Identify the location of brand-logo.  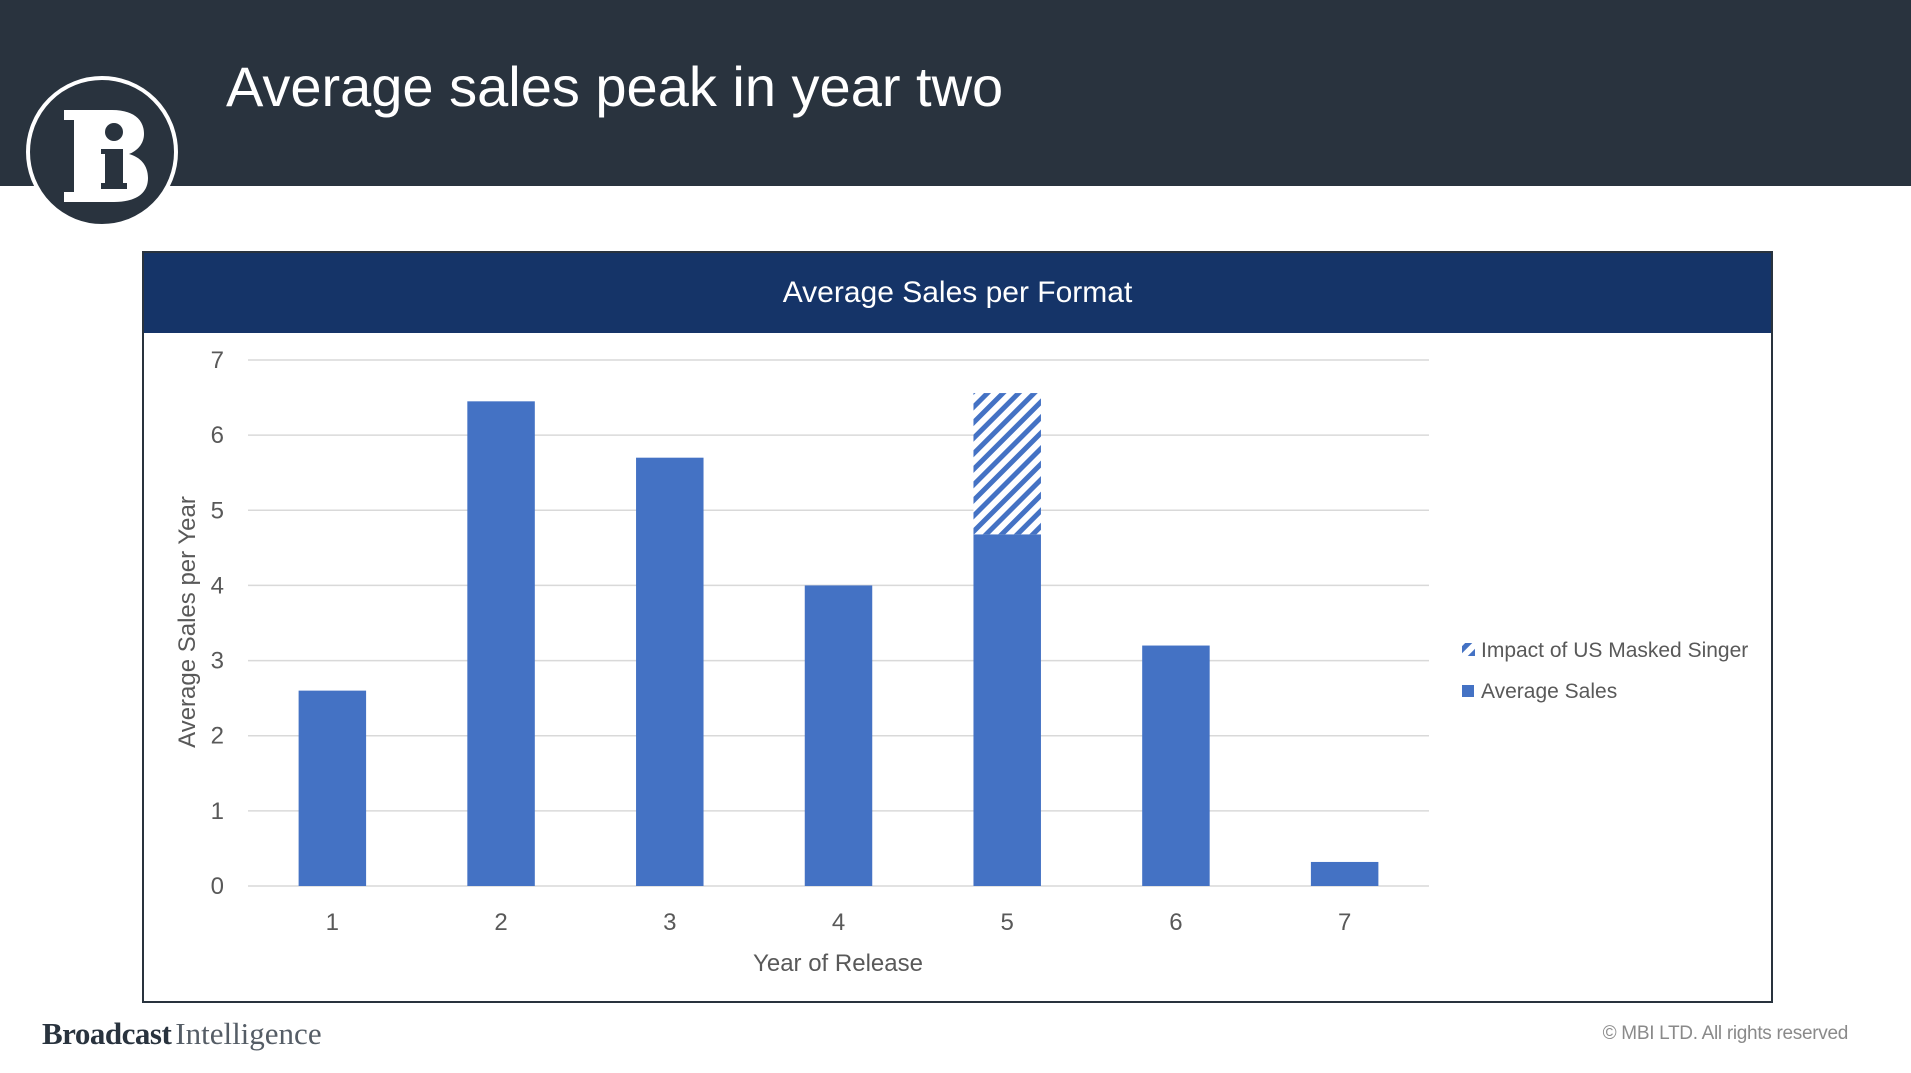
(102, 152).